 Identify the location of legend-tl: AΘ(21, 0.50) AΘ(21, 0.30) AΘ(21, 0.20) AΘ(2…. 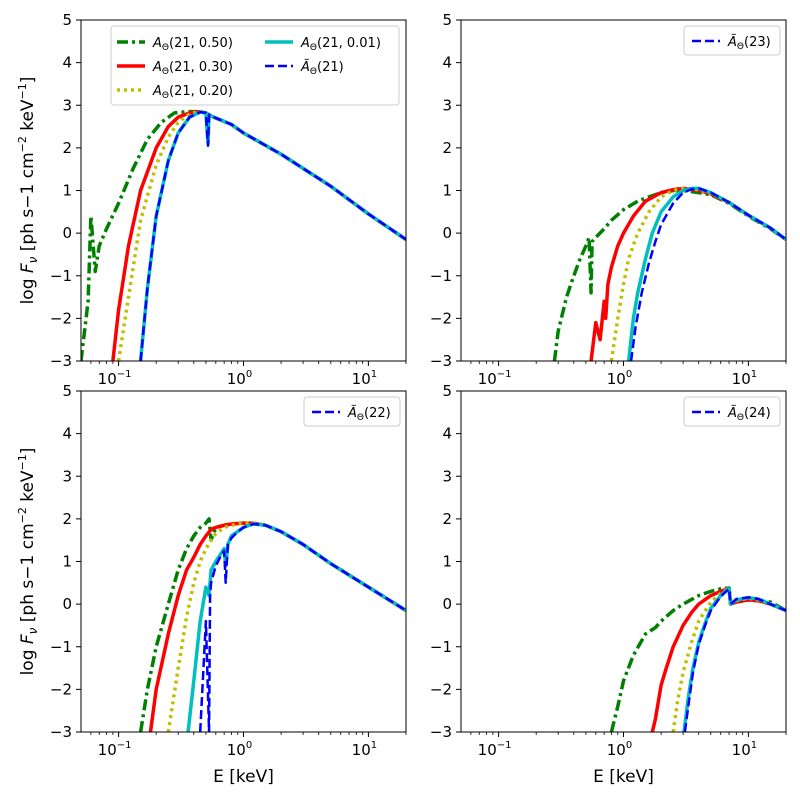
(255, 65).